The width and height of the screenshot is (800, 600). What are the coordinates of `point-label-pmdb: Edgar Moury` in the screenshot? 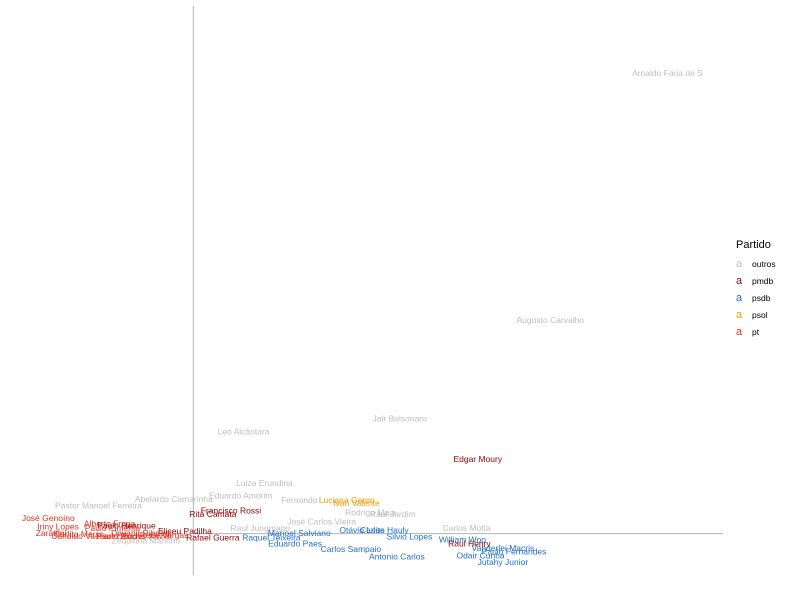 It's located at (477, 459).